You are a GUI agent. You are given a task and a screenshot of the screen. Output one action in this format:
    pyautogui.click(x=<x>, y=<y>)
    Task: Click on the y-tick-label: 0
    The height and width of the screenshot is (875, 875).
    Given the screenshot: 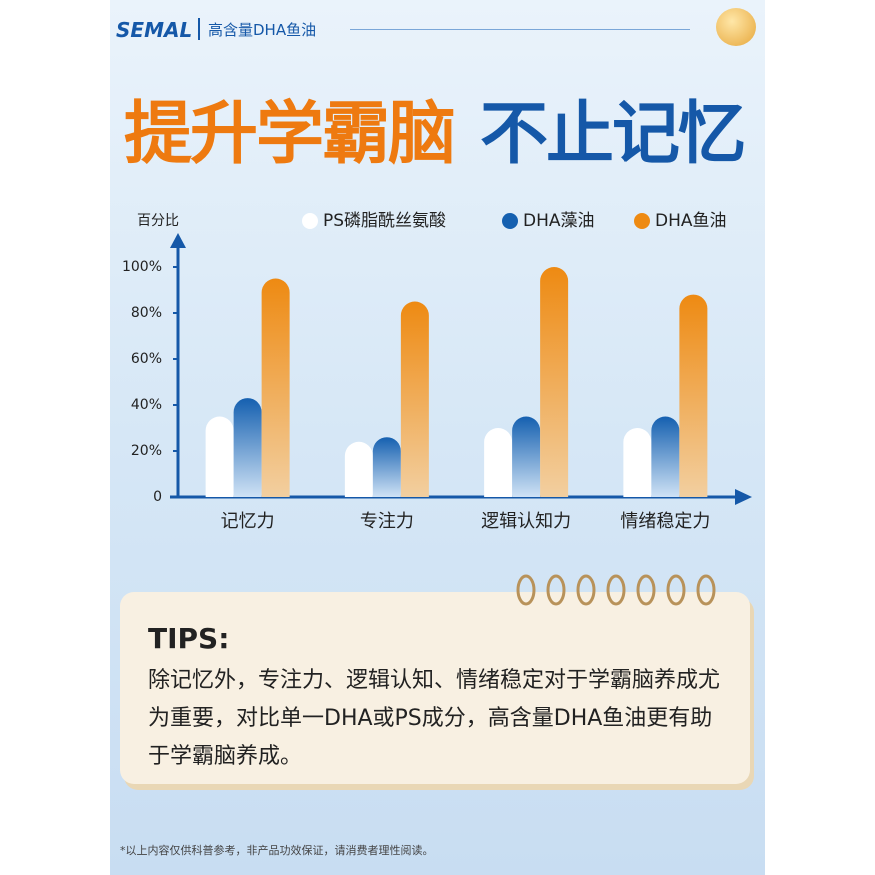 What is the action you would take?
    pyautogui.click(x=157, y=497)
    